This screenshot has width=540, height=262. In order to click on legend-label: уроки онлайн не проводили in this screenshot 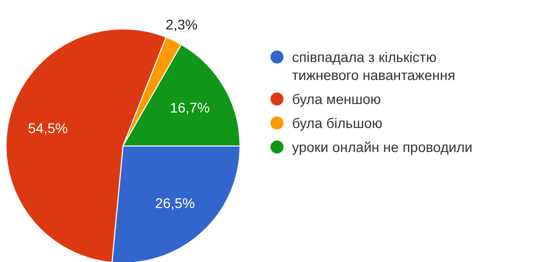, I will do `click(383, 147)`.